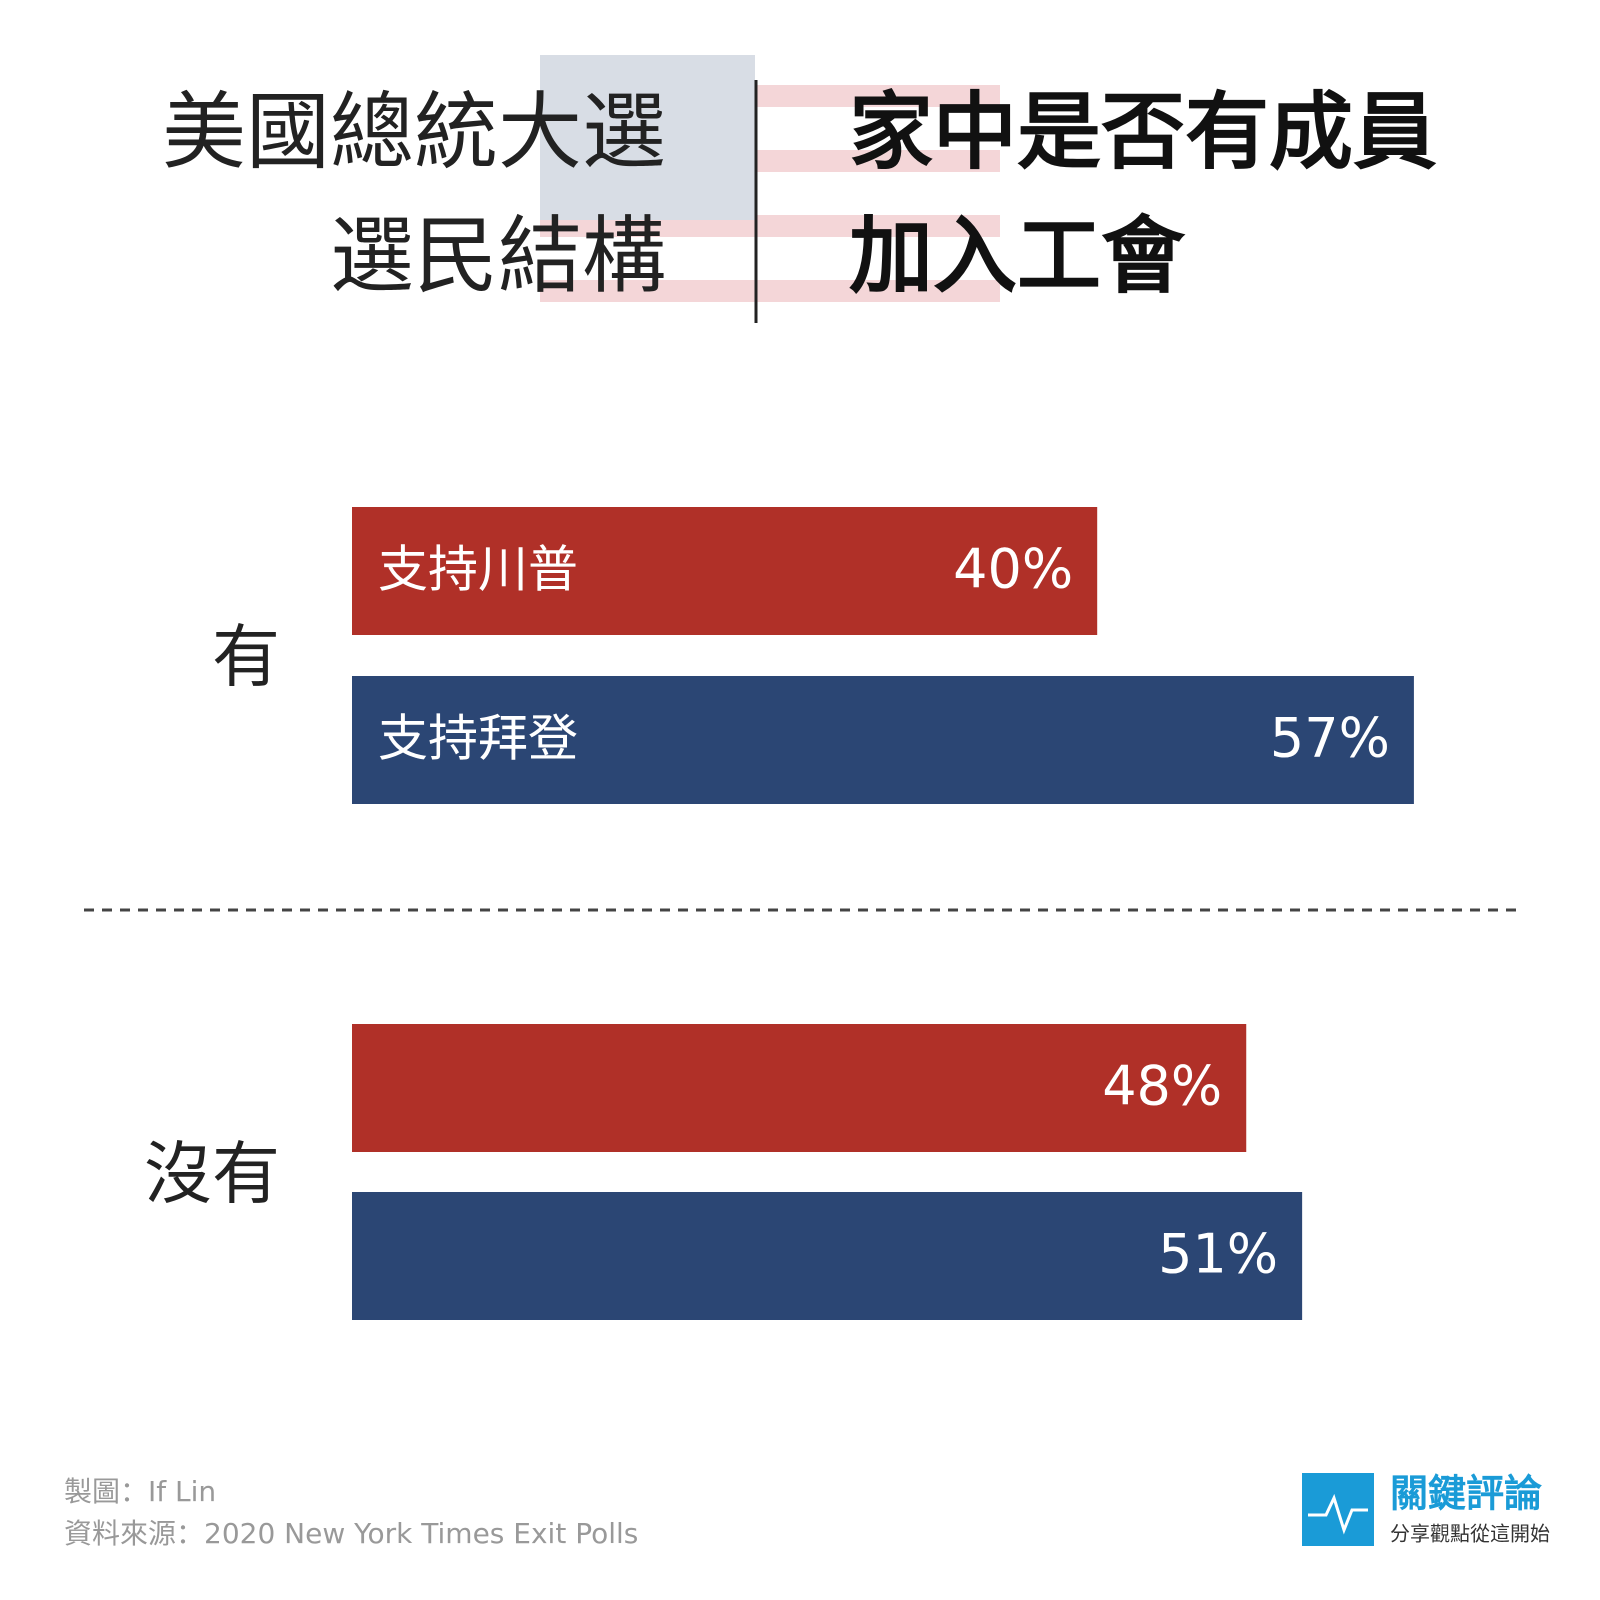 This screenshot has height=1600, width=1600. What do you see at coordinates (1017, 256) in the screenshot?
I see `title-right: 加入工會` at bounding box center [1017, 256].